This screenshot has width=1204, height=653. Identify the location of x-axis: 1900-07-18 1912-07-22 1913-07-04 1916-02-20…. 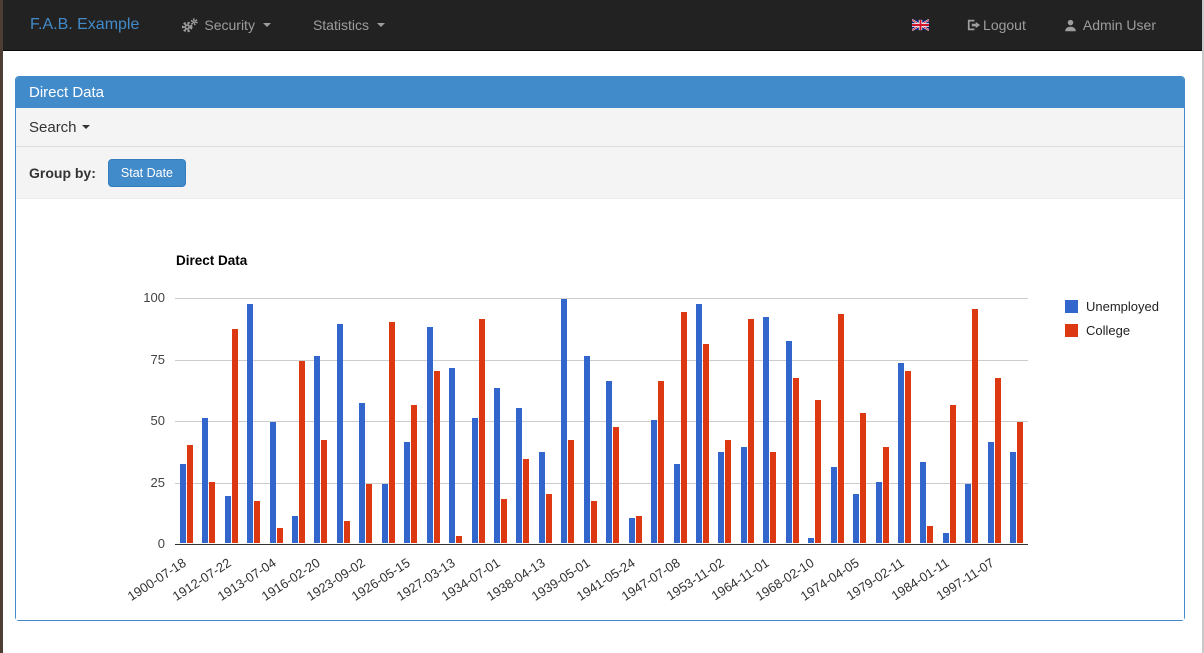
(576, 579).